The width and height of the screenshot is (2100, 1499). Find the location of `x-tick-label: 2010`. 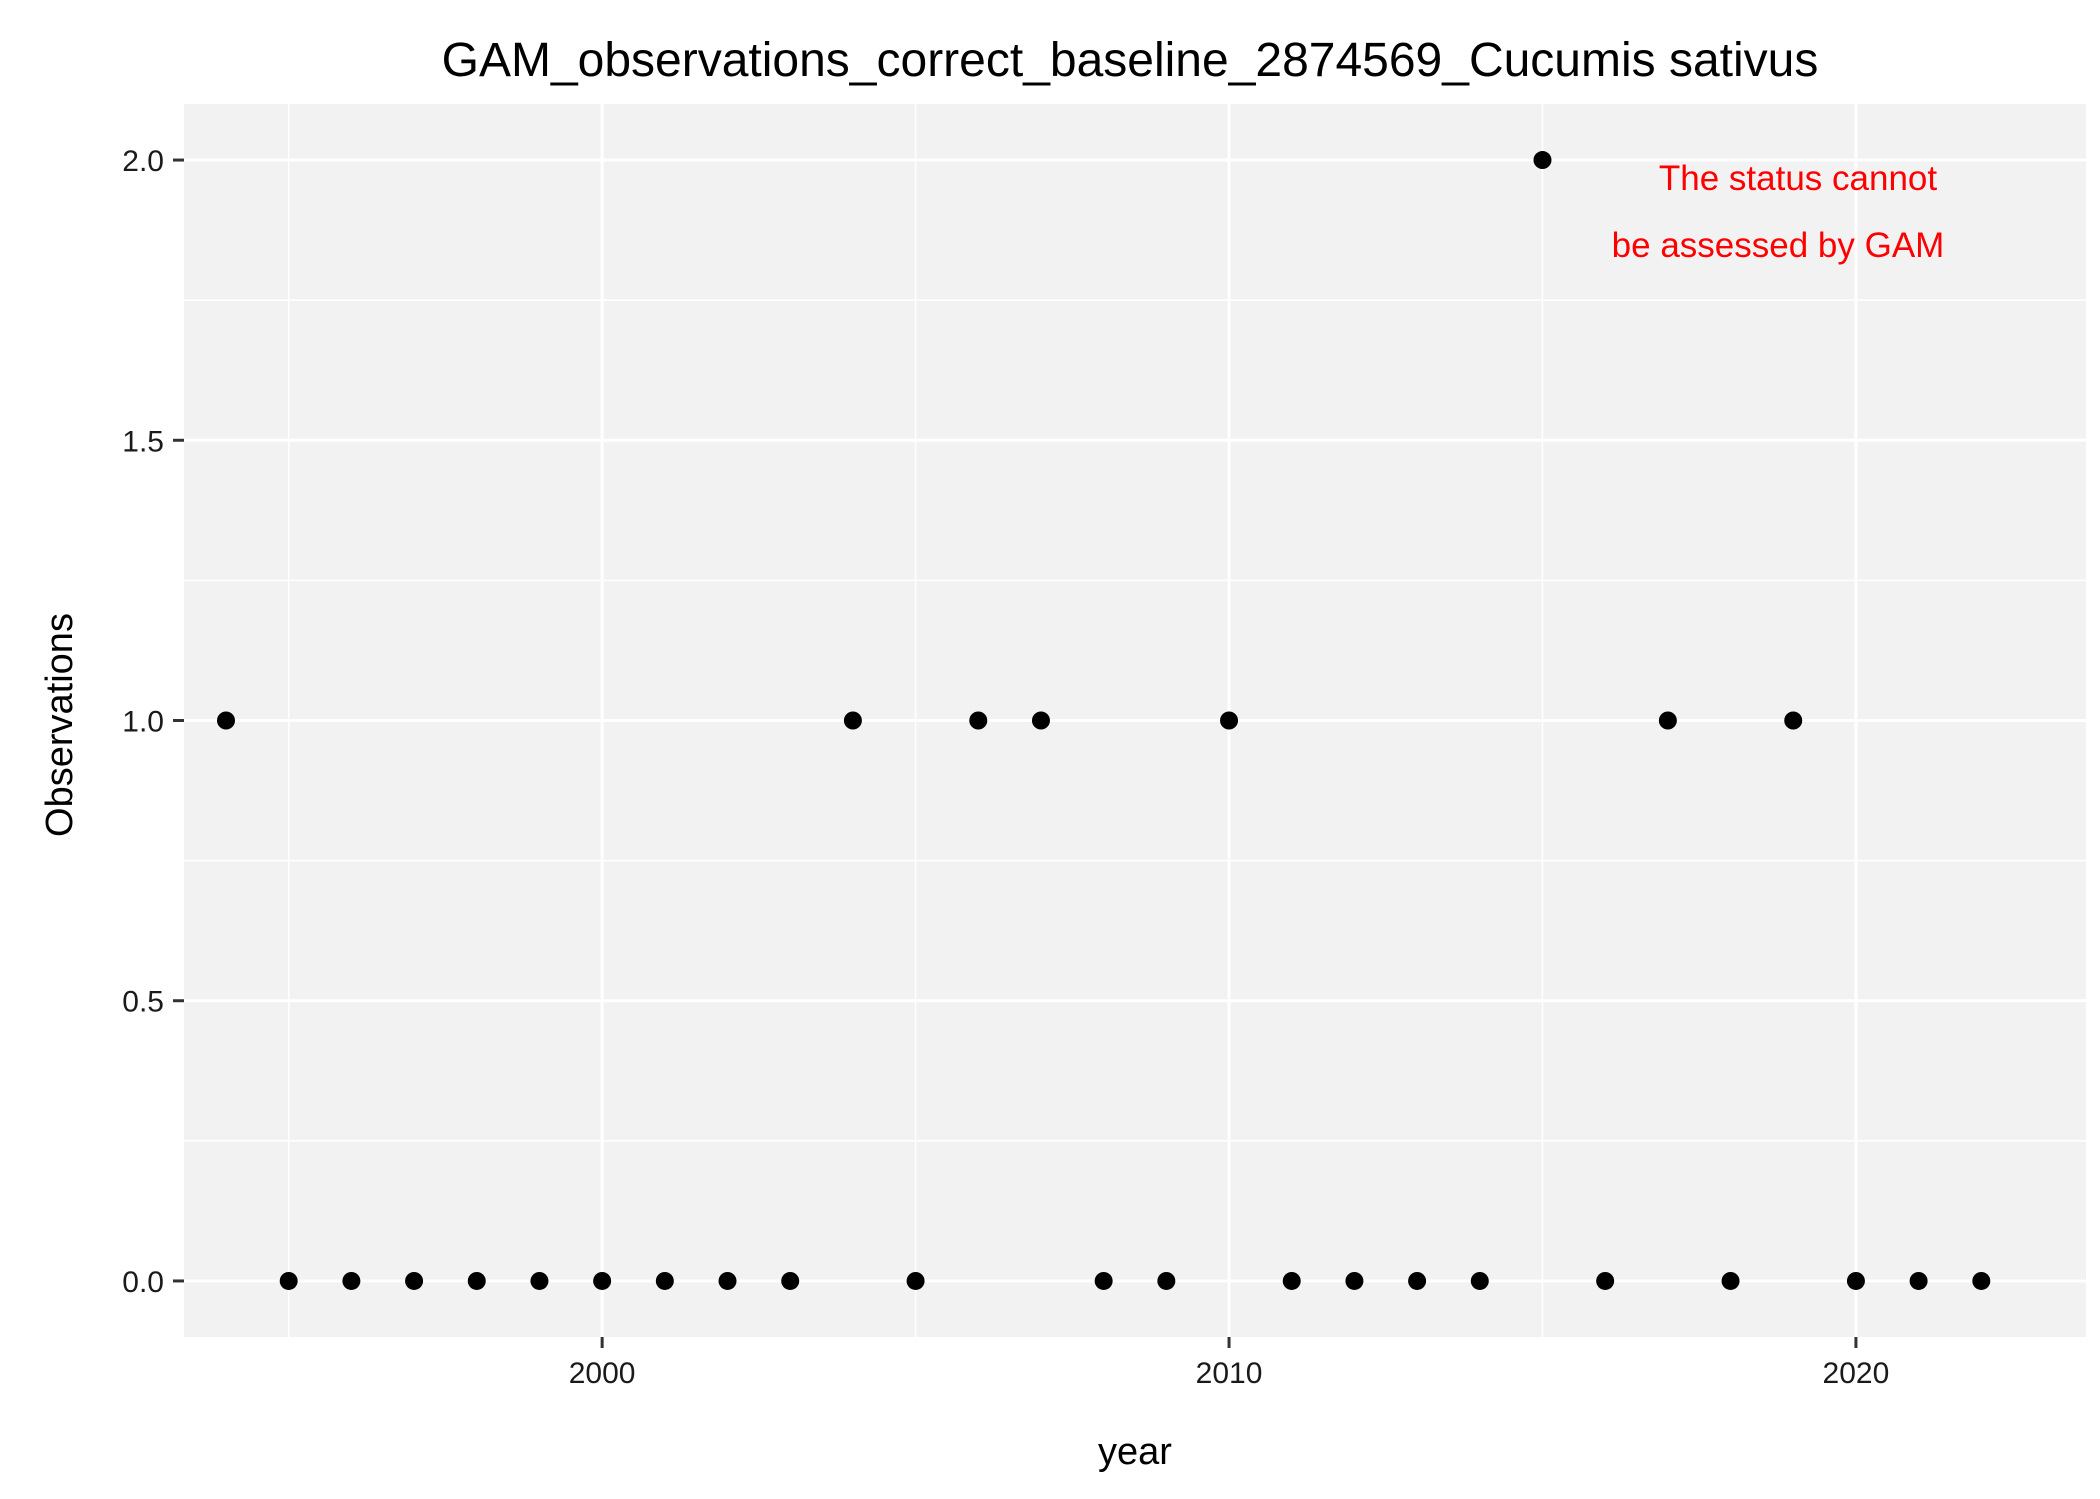

x-tick-label: 2010 is located at coordinates (1229, 1373).